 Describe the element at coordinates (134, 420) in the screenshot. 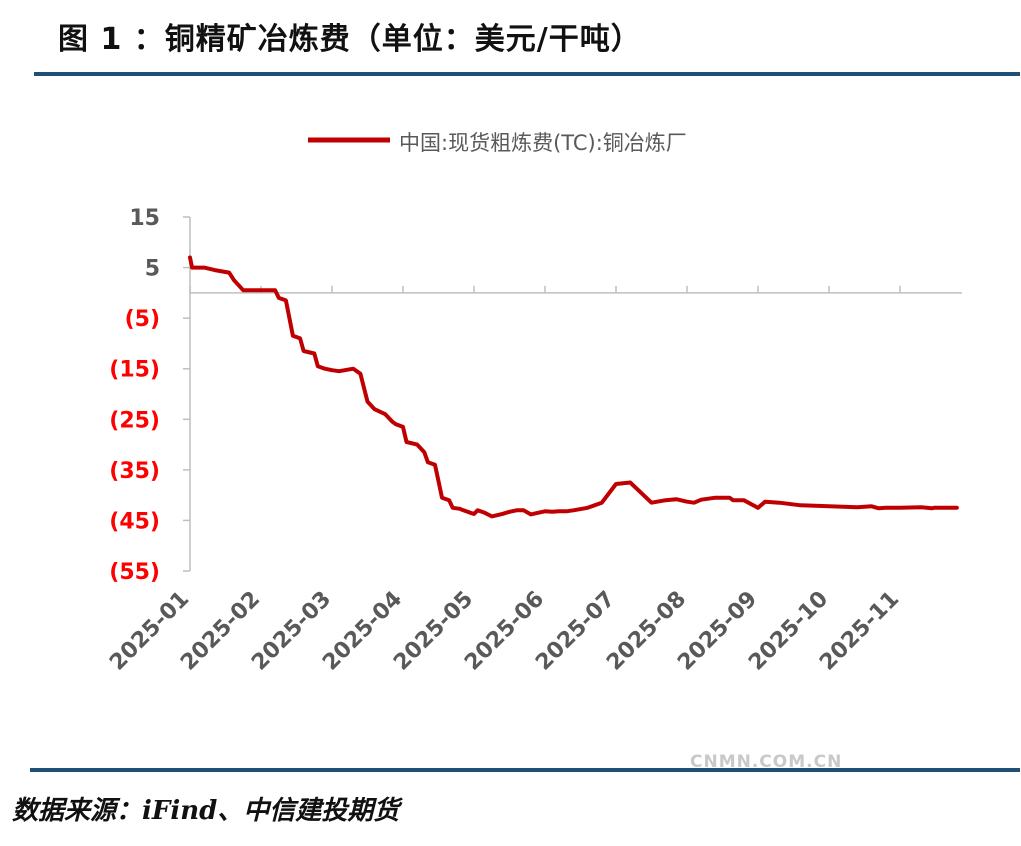

I see `y-tick-label: (25)` at that location.